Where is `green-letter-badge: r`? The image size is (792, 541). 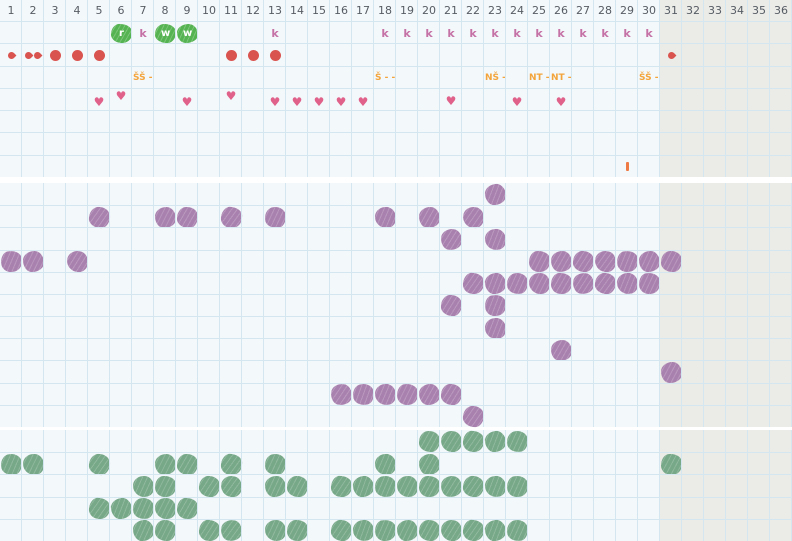
green-letter-badge: r is located at coordinates (121, 33).